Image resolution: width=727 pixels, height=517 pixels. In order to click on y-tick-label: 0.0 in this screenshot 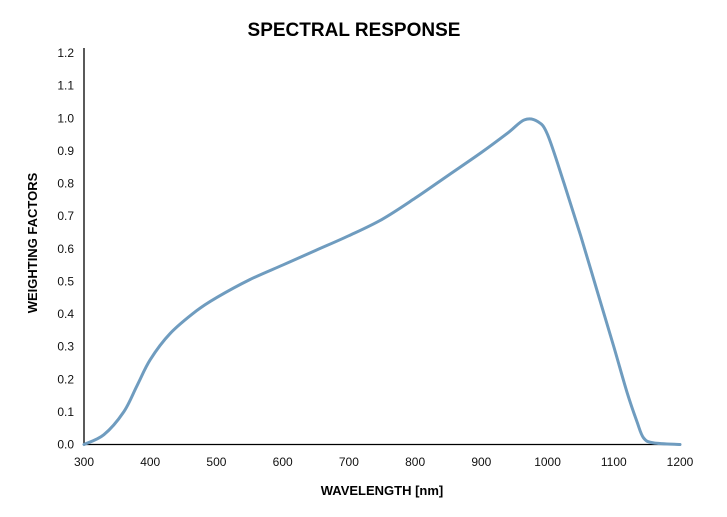, I will do `click(65, 445)`.